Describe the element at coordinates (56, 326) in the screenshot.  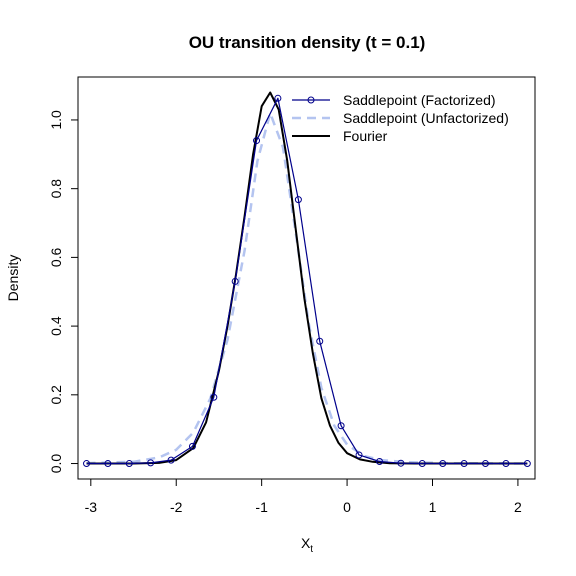
I see `y-tick-label: 0.4` at that location.